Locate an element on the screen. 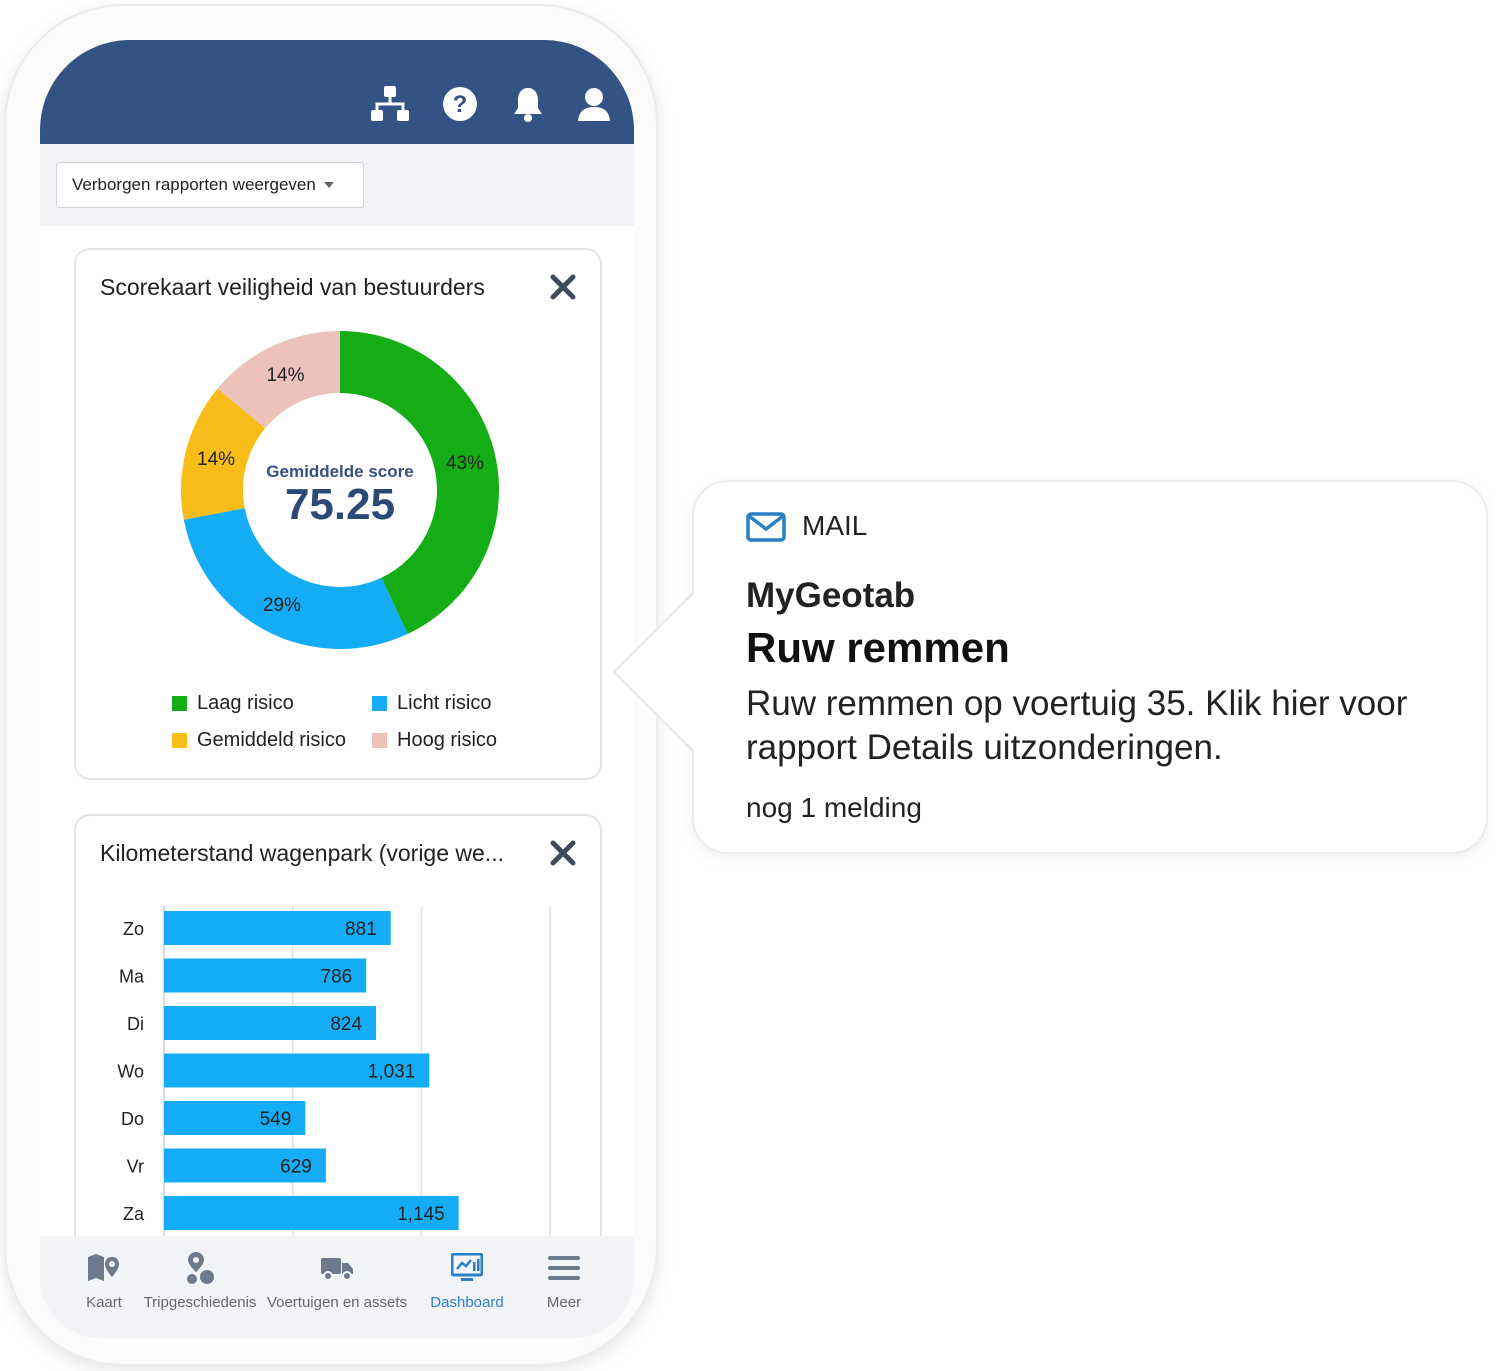 The image size is (1496, 1371). average-score-value: 75.25 is located at coordinates (340, 504).